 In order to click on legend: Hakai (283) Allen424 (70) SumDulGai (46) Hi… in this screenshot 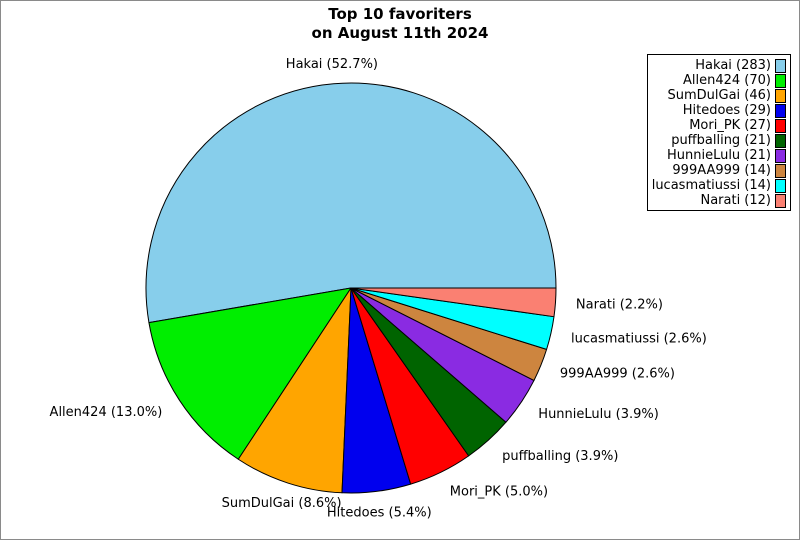, I will do `click(719, 132)`.